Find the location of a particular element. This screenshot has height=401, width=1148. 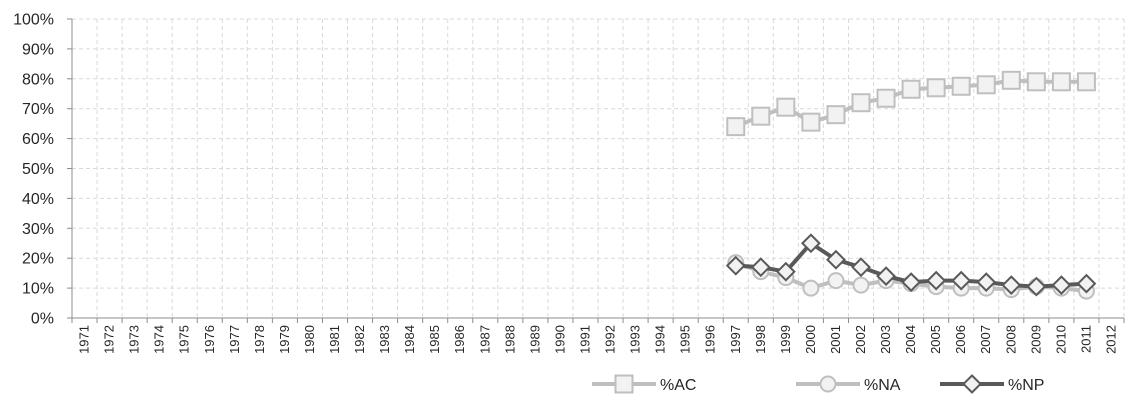

x-tick-label: 1987 is located at coordinates (484, 339).